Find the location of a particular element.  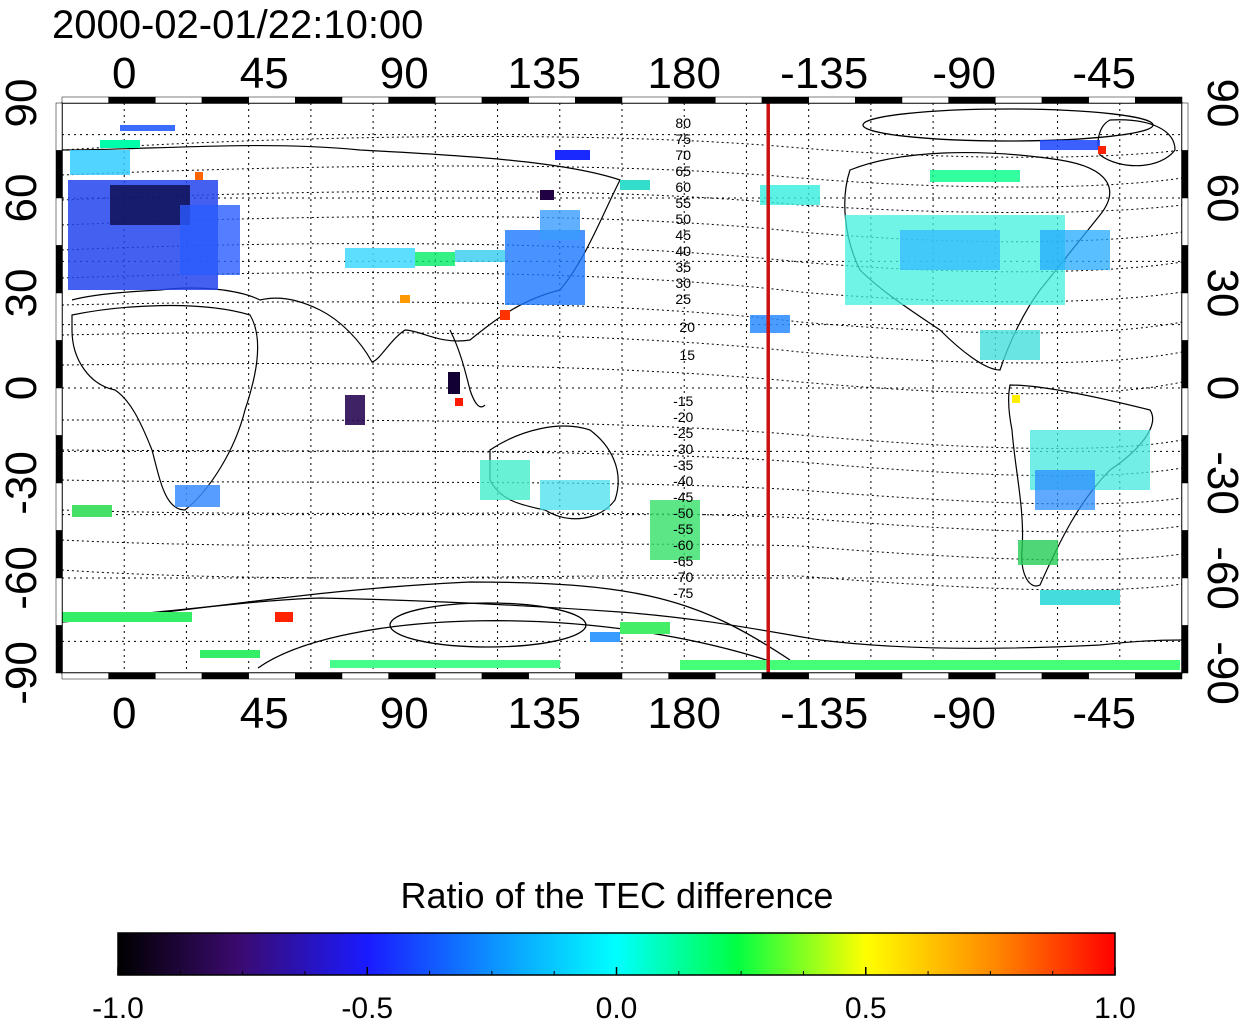

right-latitude-tick-label: 30 is located at coordinates (1219, 293).